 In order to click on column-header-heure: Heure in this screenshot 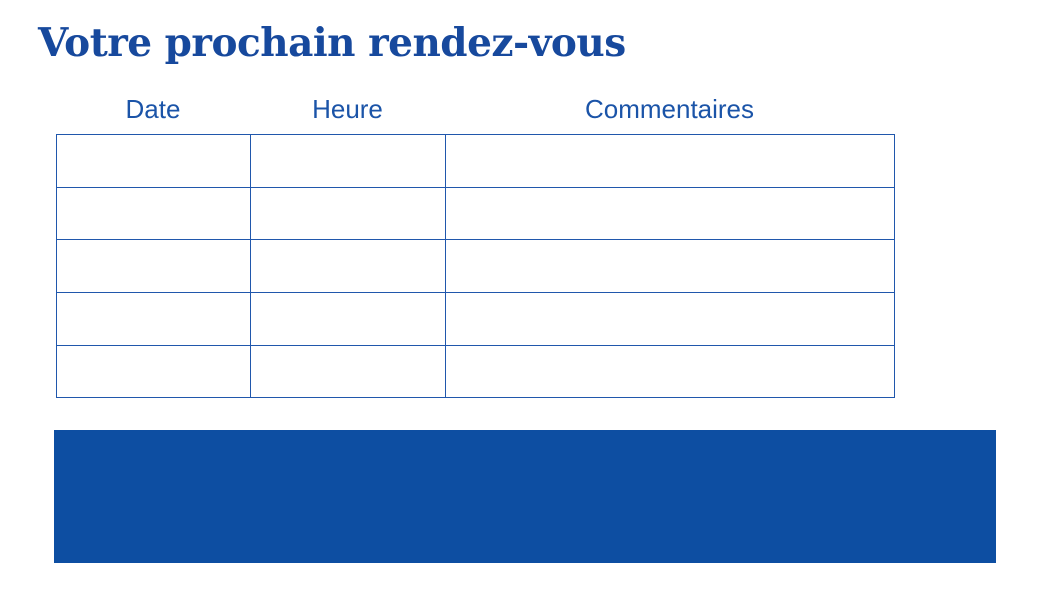, I will do `click(347, 109)`.